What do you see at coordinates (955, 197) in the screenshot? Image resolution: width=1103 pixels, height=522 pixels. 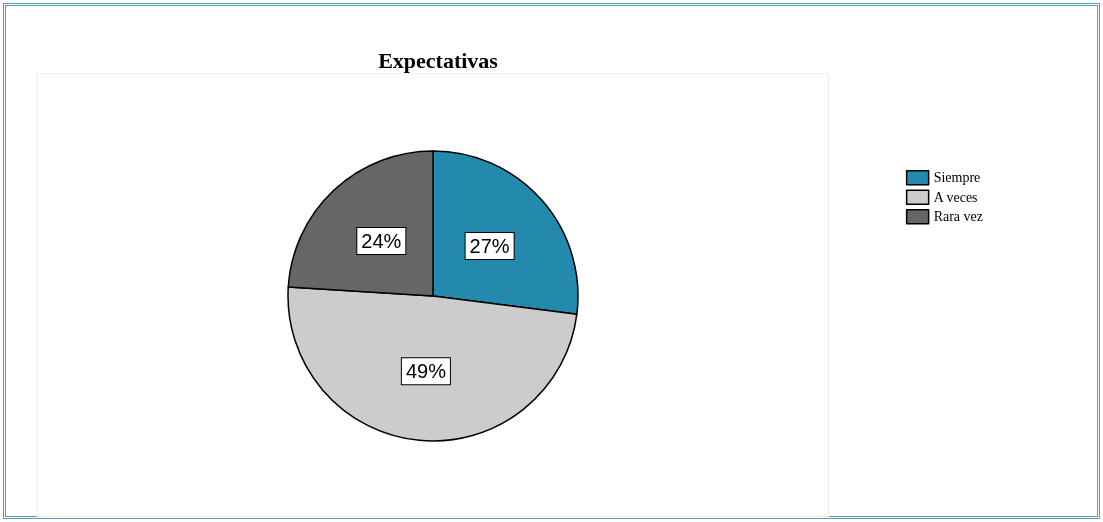 I see `legend-label: A veces` at bounding box center [955, 197].